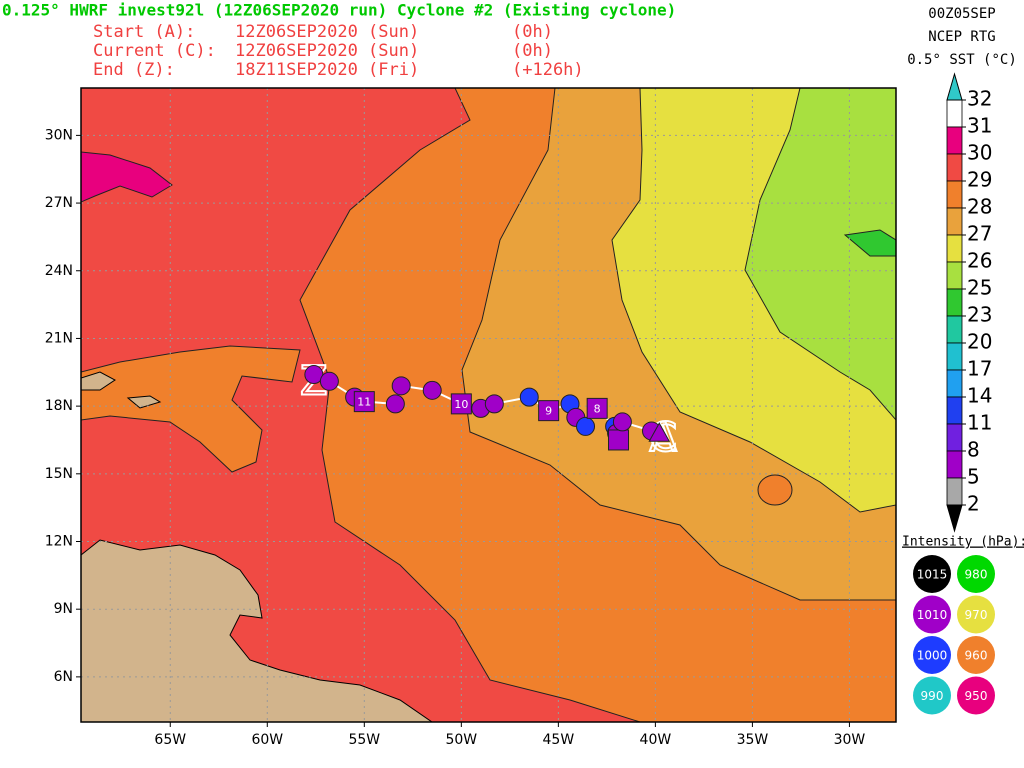 The width and height of the screenshot is (1024, 768). I want to click on colorbar-label: 26, so click(979, 261).